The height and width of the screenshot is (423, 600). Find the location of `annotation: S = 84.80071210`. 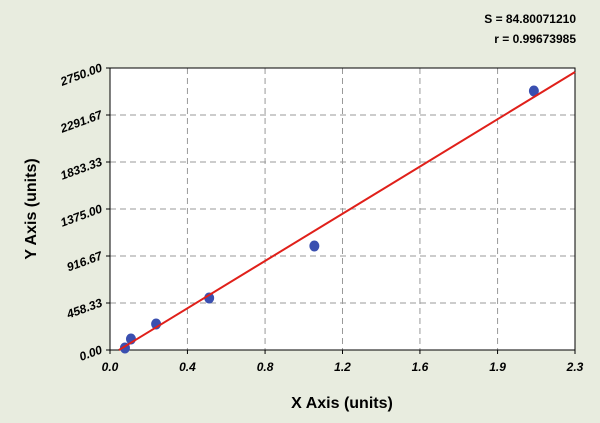

annotation: S = 84.80071210 is located at coordinates (530, 19).